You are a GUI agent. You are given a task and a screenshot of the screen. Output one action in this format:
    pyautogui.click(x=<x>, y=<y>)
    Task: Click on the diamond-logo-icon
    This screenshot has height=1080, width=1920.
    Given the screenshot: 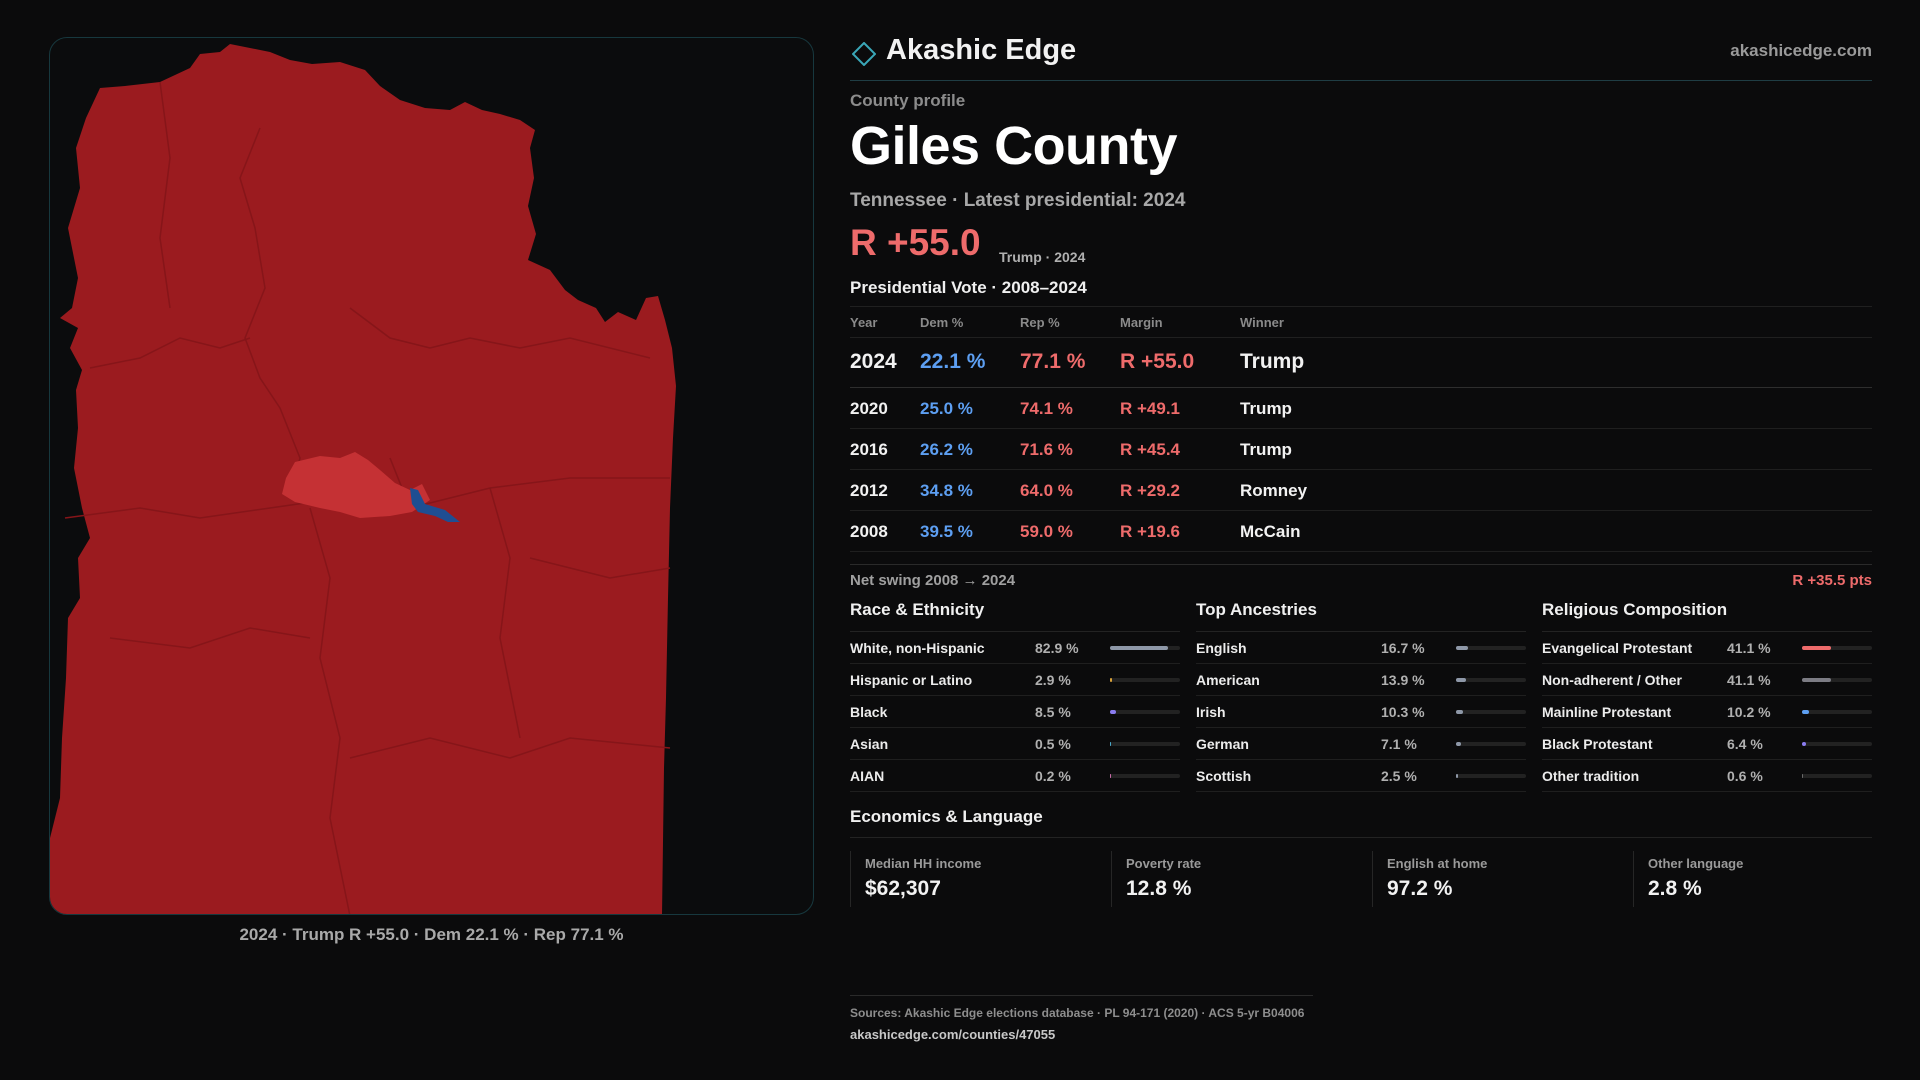 What is the action you would take?
    pyautogui.click(x=864, y=54)
    